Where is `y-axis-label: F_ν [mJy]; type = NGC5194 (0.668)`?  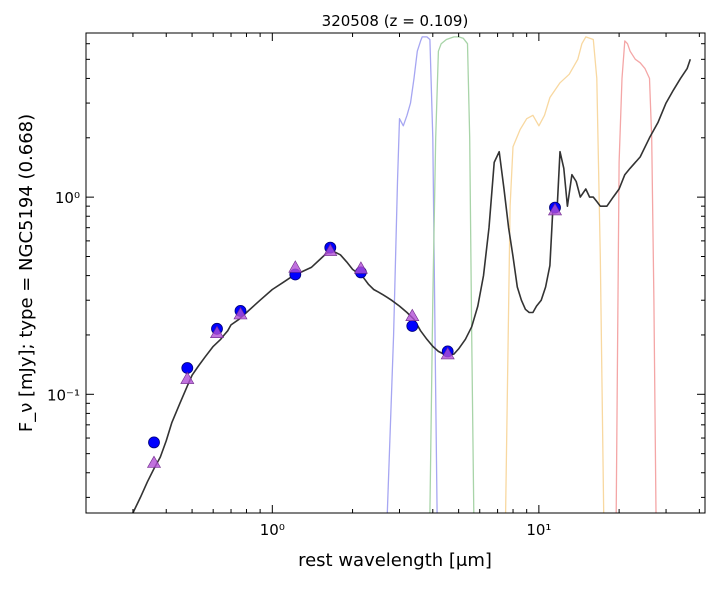 y-axis-label: F_ν [mJy]; type = NGC5194 (0.668) is located at coordinates (26, 273).